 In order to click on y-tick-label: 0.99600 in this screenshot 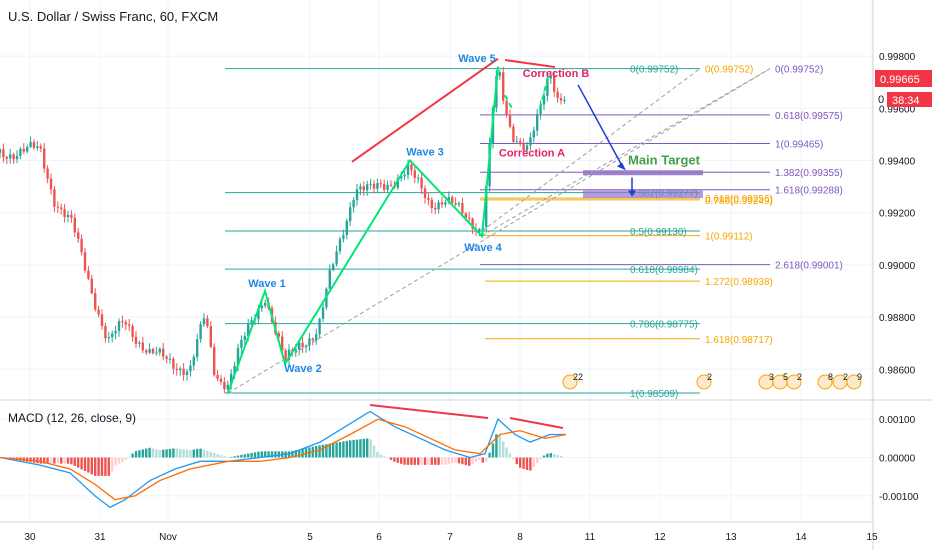, I will do `click(897, 109)`.